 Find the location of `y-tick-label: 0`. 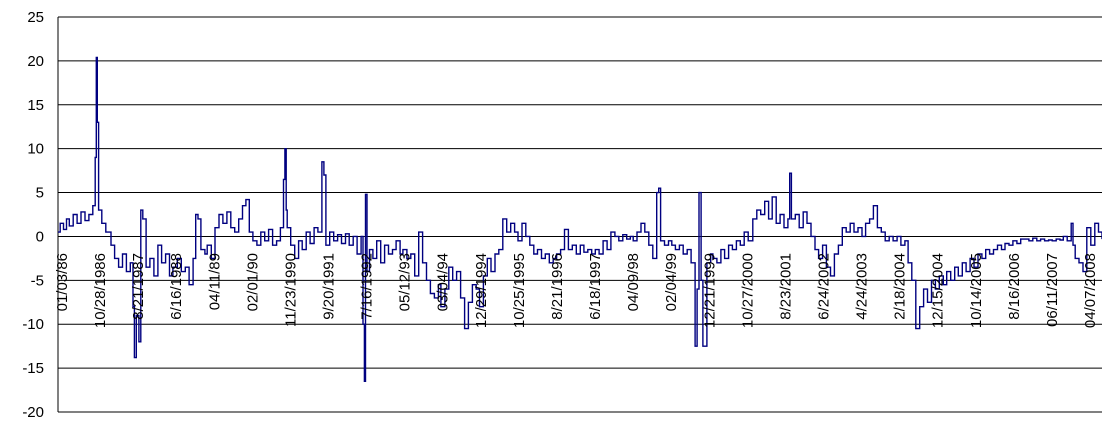

y-tick-label: 0 is located at coordinates (40, 236).